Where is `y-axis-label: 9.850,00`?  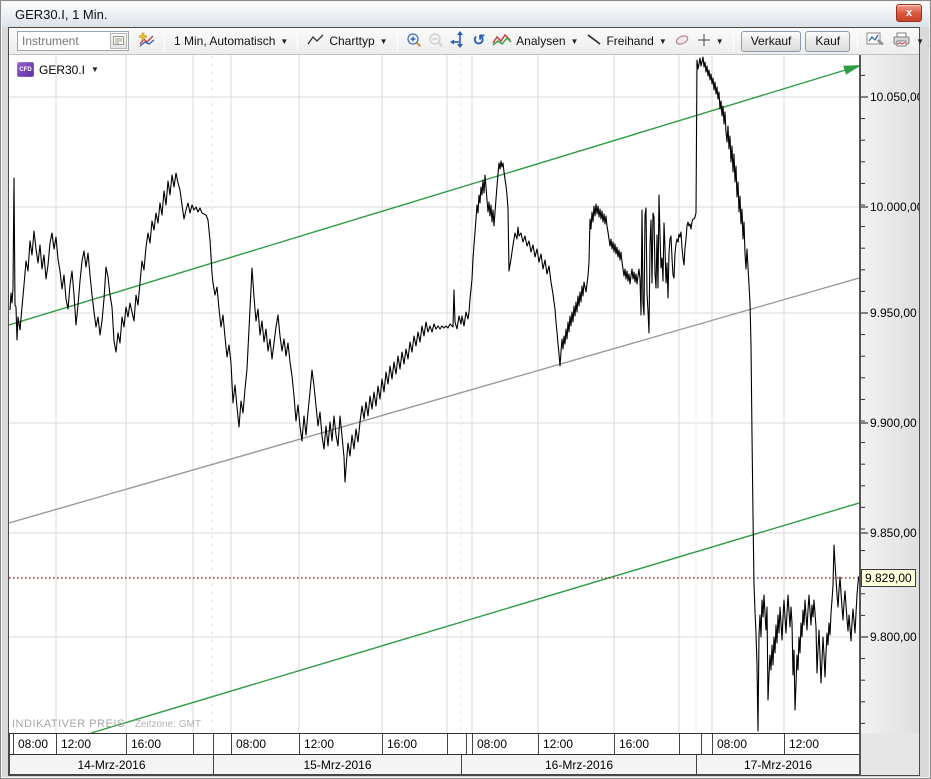
y-axis-label: 9.850,00 is located at coordinates (893, 533).